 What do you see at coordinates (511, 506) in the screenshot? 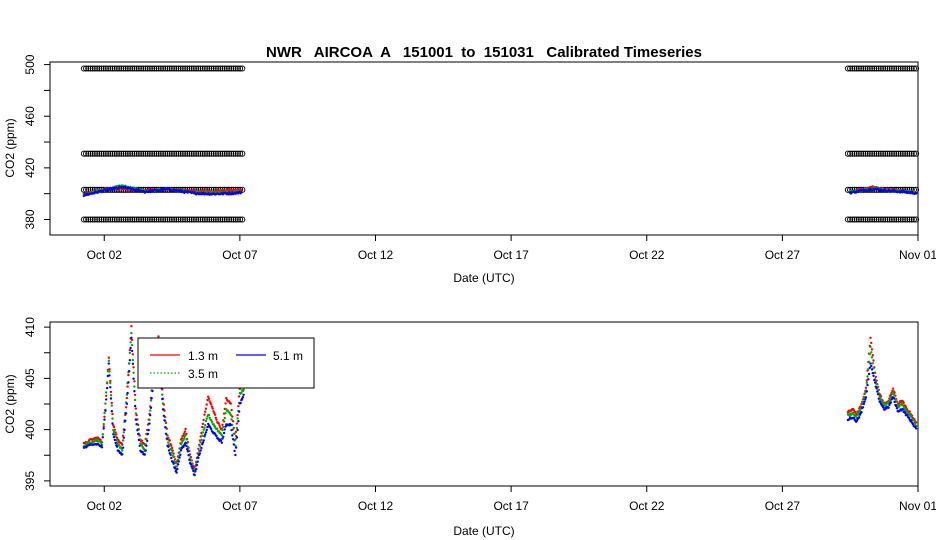
I see `bottom-x-tick-label: Oct 17` at bounding box center [511, 506].